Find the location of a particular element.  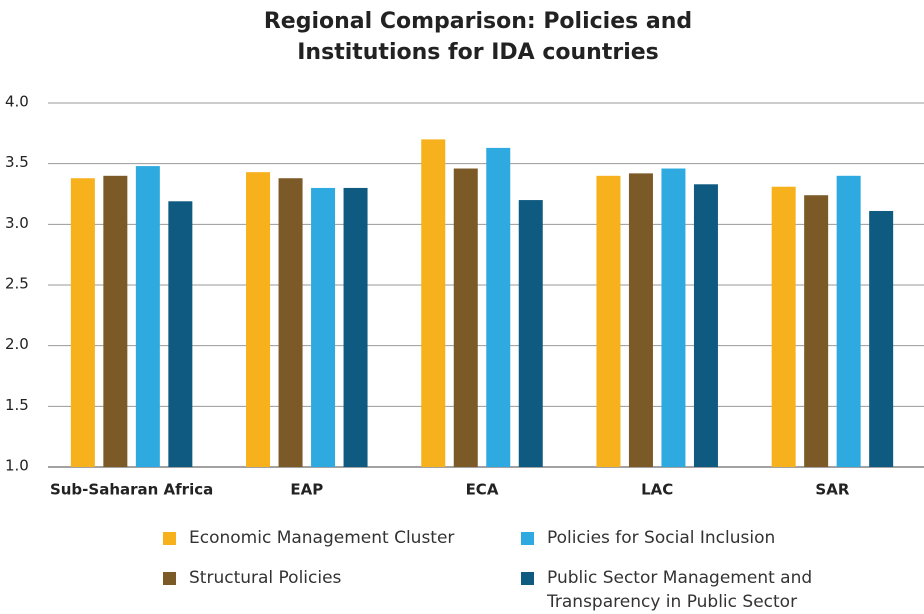

legend-item: Structural Policies is located at coordinates (336, 578).